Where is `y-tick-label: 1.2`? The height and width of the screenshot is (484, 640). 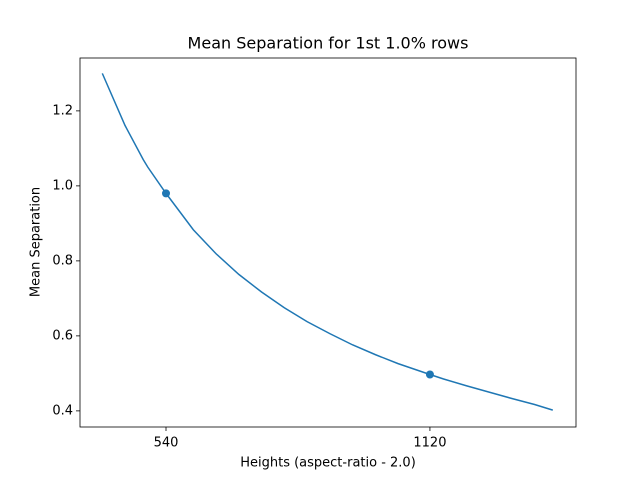 y-tick-label: 1.2 is located at coordinates (62, 110).